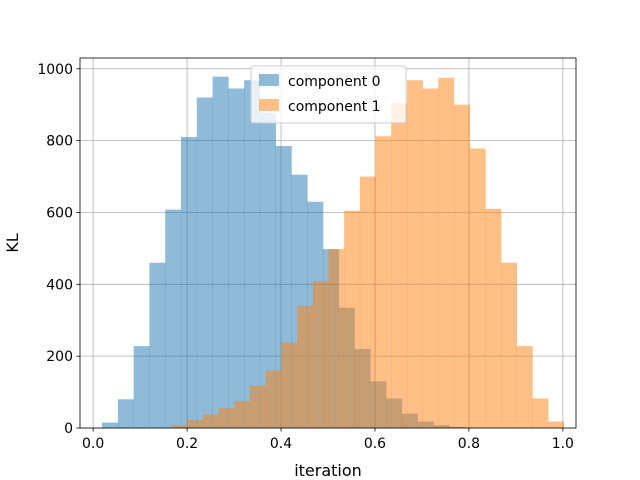 The image size is (640, 480). What do you see at coordinates (281, 444) in the screenshot?
I see `x-tick-label: 0.4` at bounding box center [281, 444].